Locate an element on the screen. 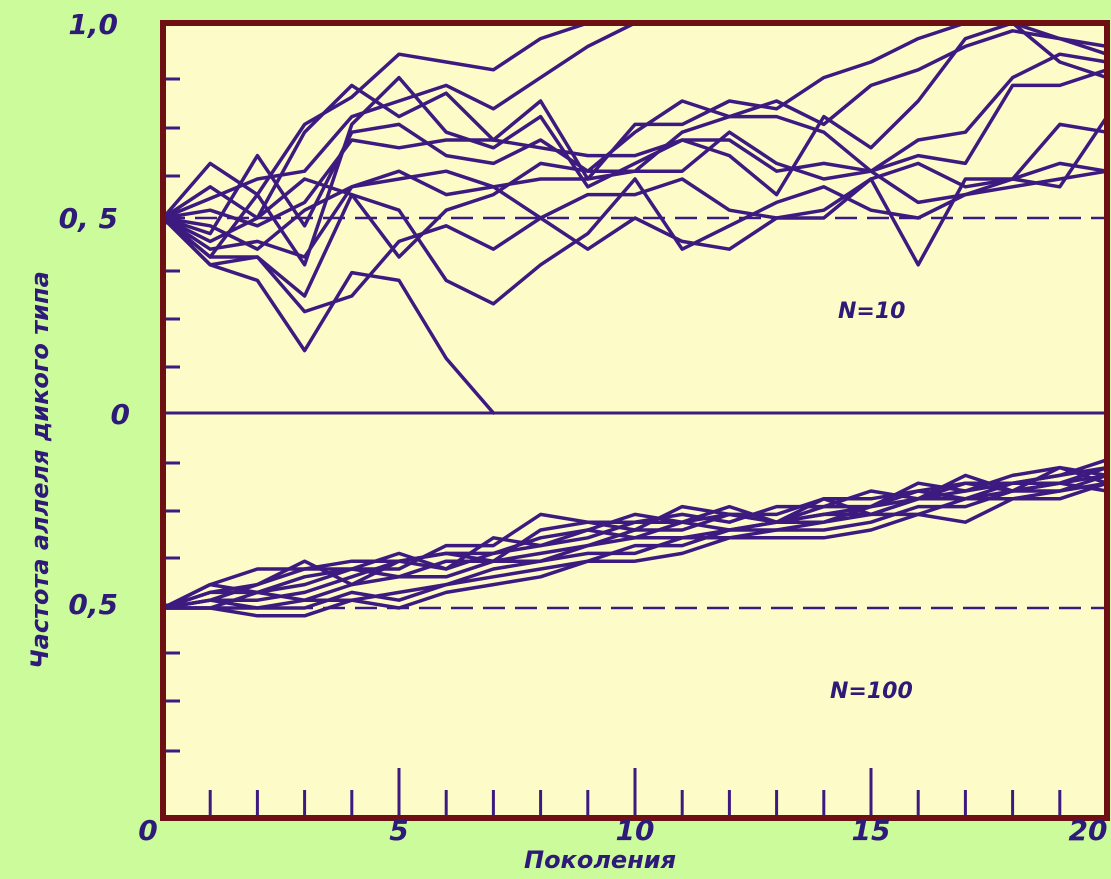  ytick-label-lower-half: 0,5 is located at coordinates (93, 604).